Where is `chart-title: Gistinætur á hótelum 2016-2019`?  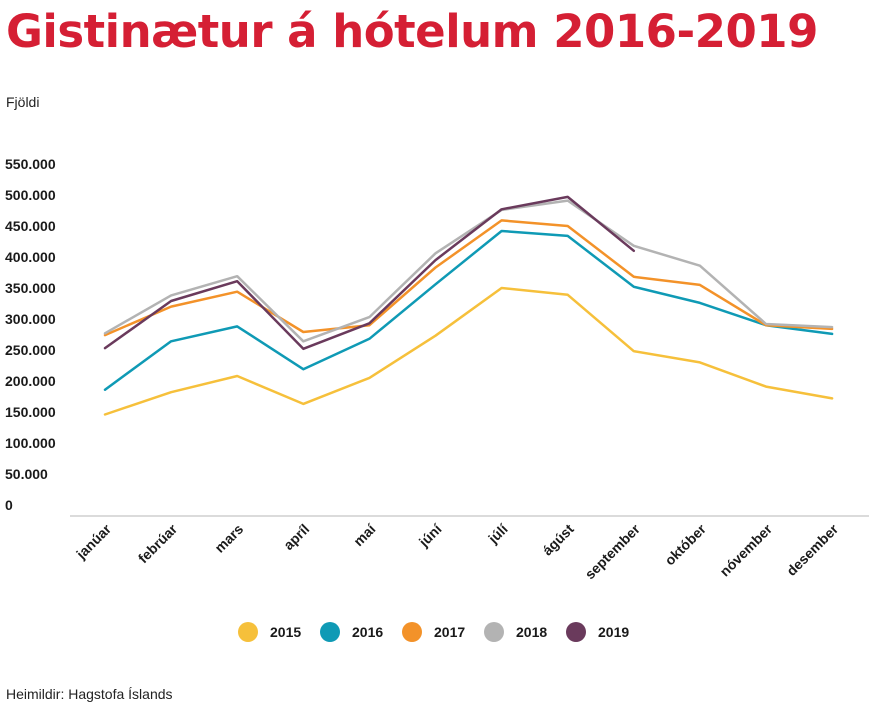
chart-title: Gistinætur á hótelum 2016-2019 is located at coordinates (412, 31).